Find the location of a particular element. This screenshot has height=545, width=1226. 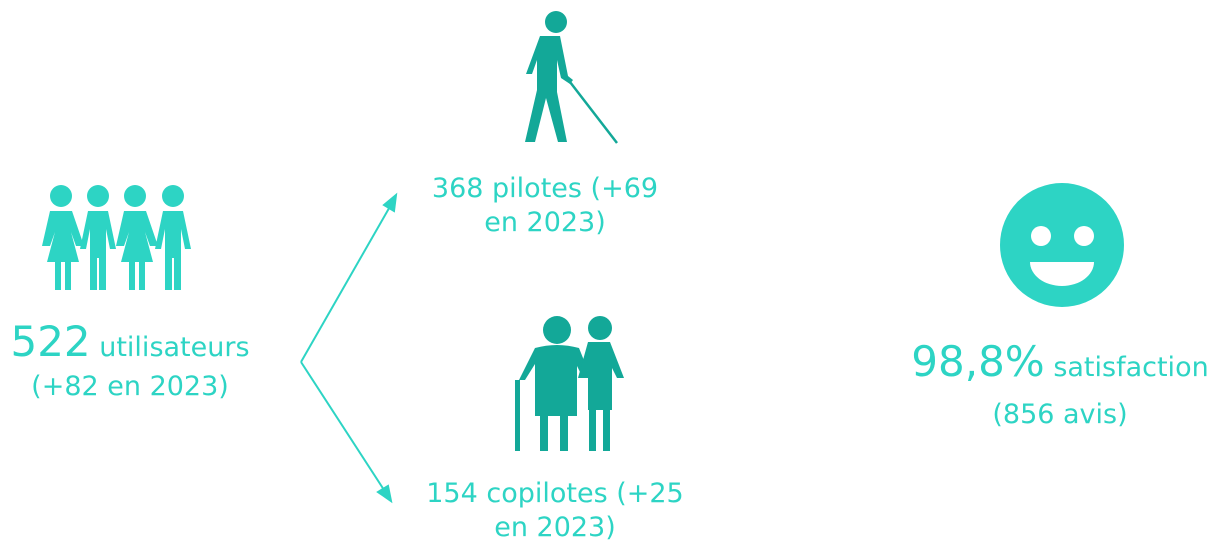

satisfaction-headline: 98,8% satisfaction is located at coordinates (1058, 363).